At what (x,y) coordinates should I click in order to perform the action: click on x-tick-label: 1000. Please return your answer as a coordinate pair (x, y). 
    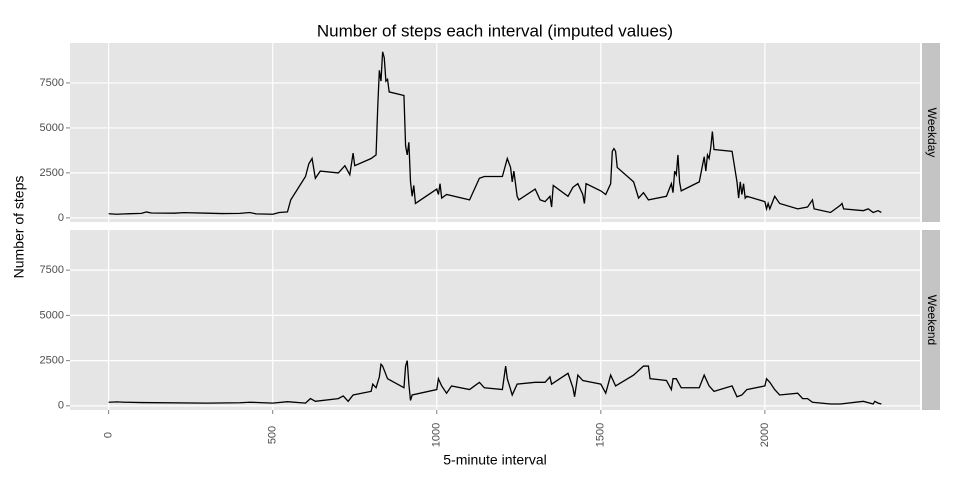
    Looking at the image, I should click on (437, 435).